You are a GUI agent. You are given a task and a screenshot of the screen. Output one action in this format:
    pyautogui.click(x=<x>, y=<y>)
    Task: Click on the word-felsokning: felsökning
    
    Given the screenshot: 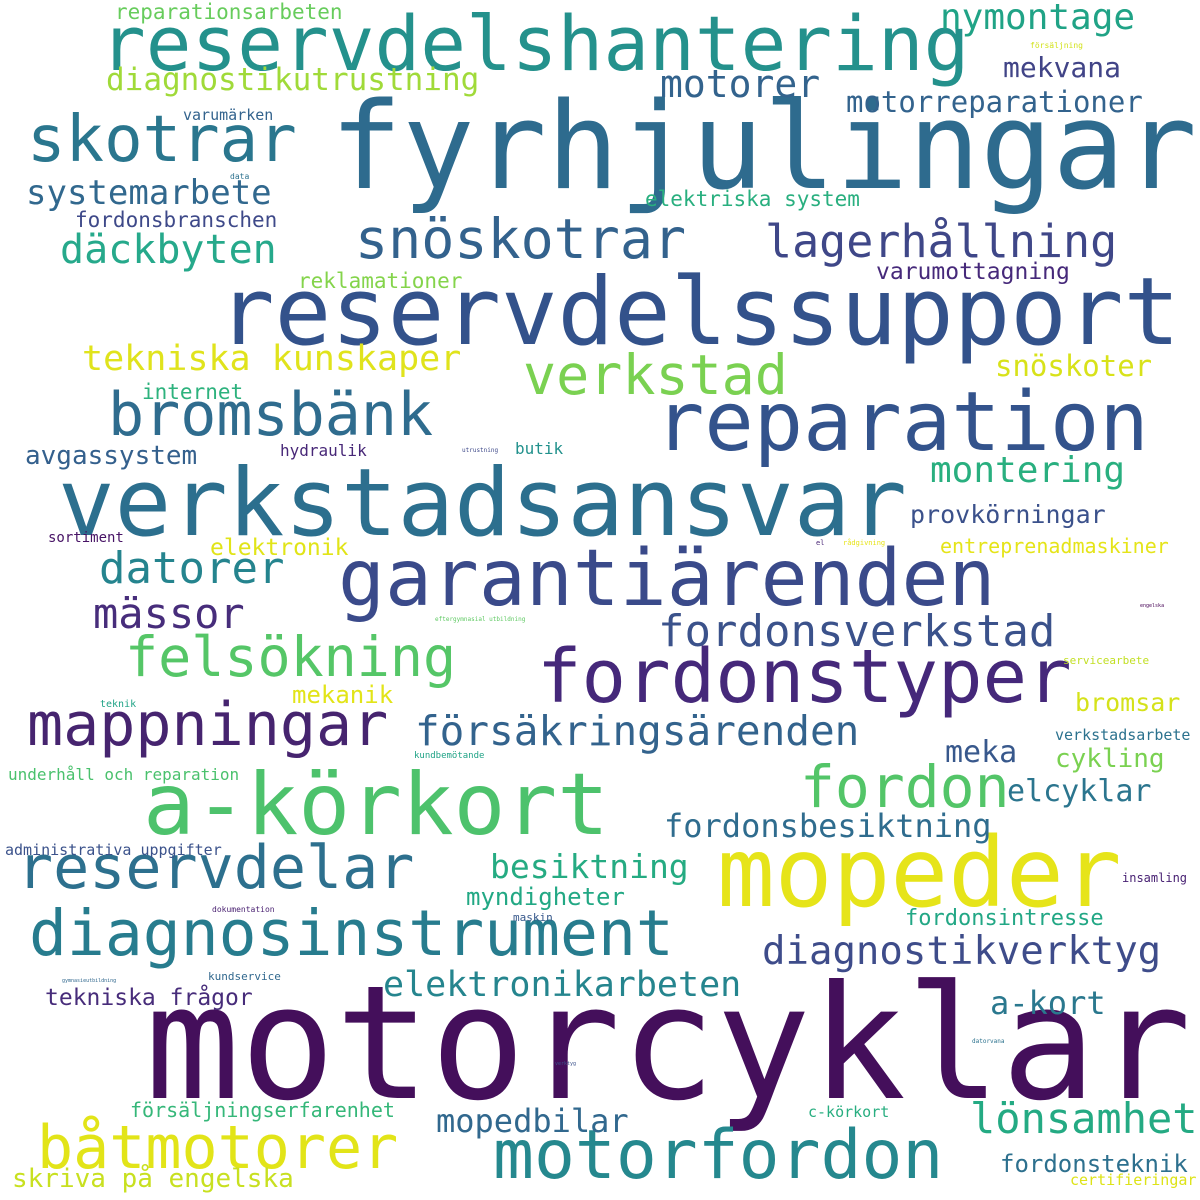 What is the action you would take?
    pyautogui.click(x=291, y=657)
    